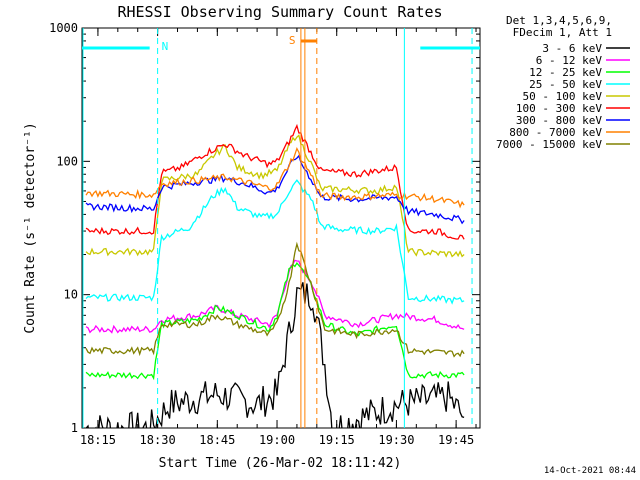  I want to click on series-line-6to12keV, so click(275, 296).